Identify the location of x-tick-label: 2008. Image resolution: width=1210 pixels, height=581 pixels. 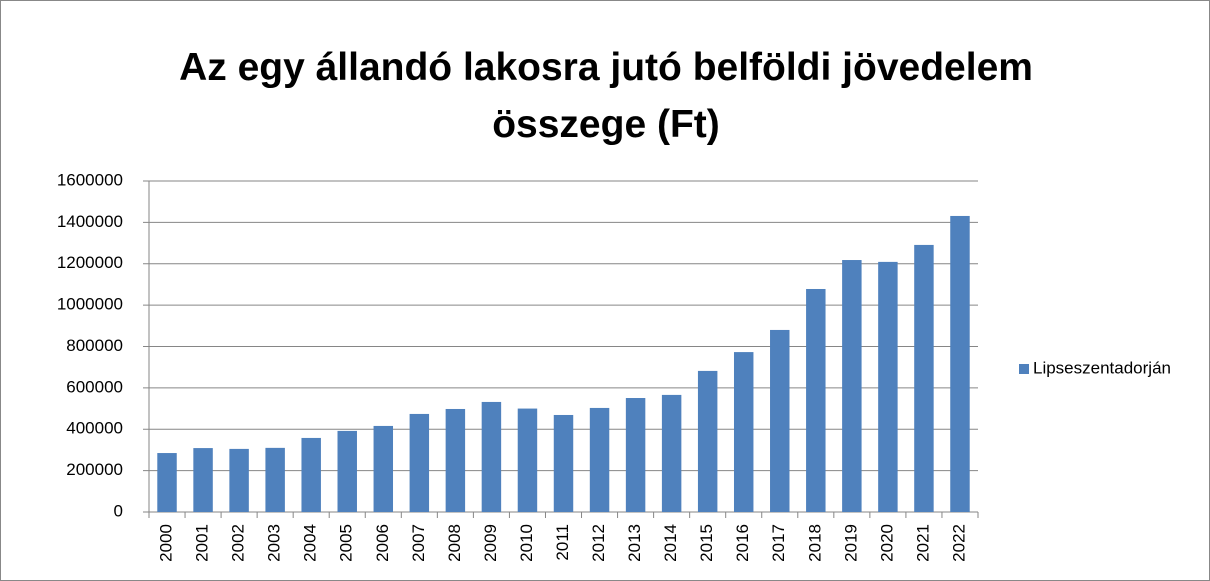
(454, 543).